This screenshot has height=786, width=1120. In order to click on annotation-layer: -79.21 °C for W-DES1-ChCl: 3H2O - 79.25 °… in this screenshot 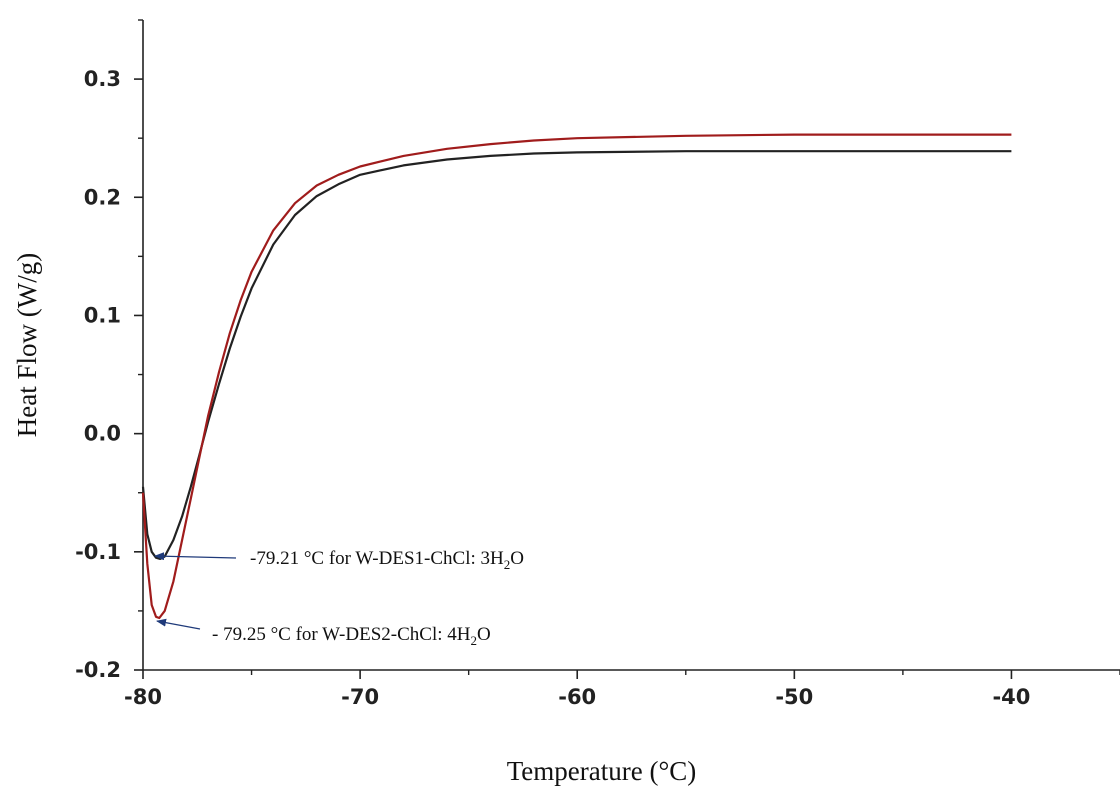, I will do `click(339, 598)`.